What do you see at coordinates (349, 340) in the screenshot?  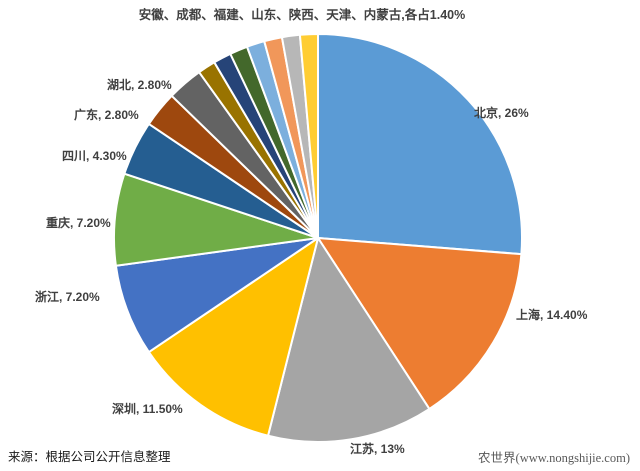 I see `pie-slice-江苏` at bounding box center [349, 340].